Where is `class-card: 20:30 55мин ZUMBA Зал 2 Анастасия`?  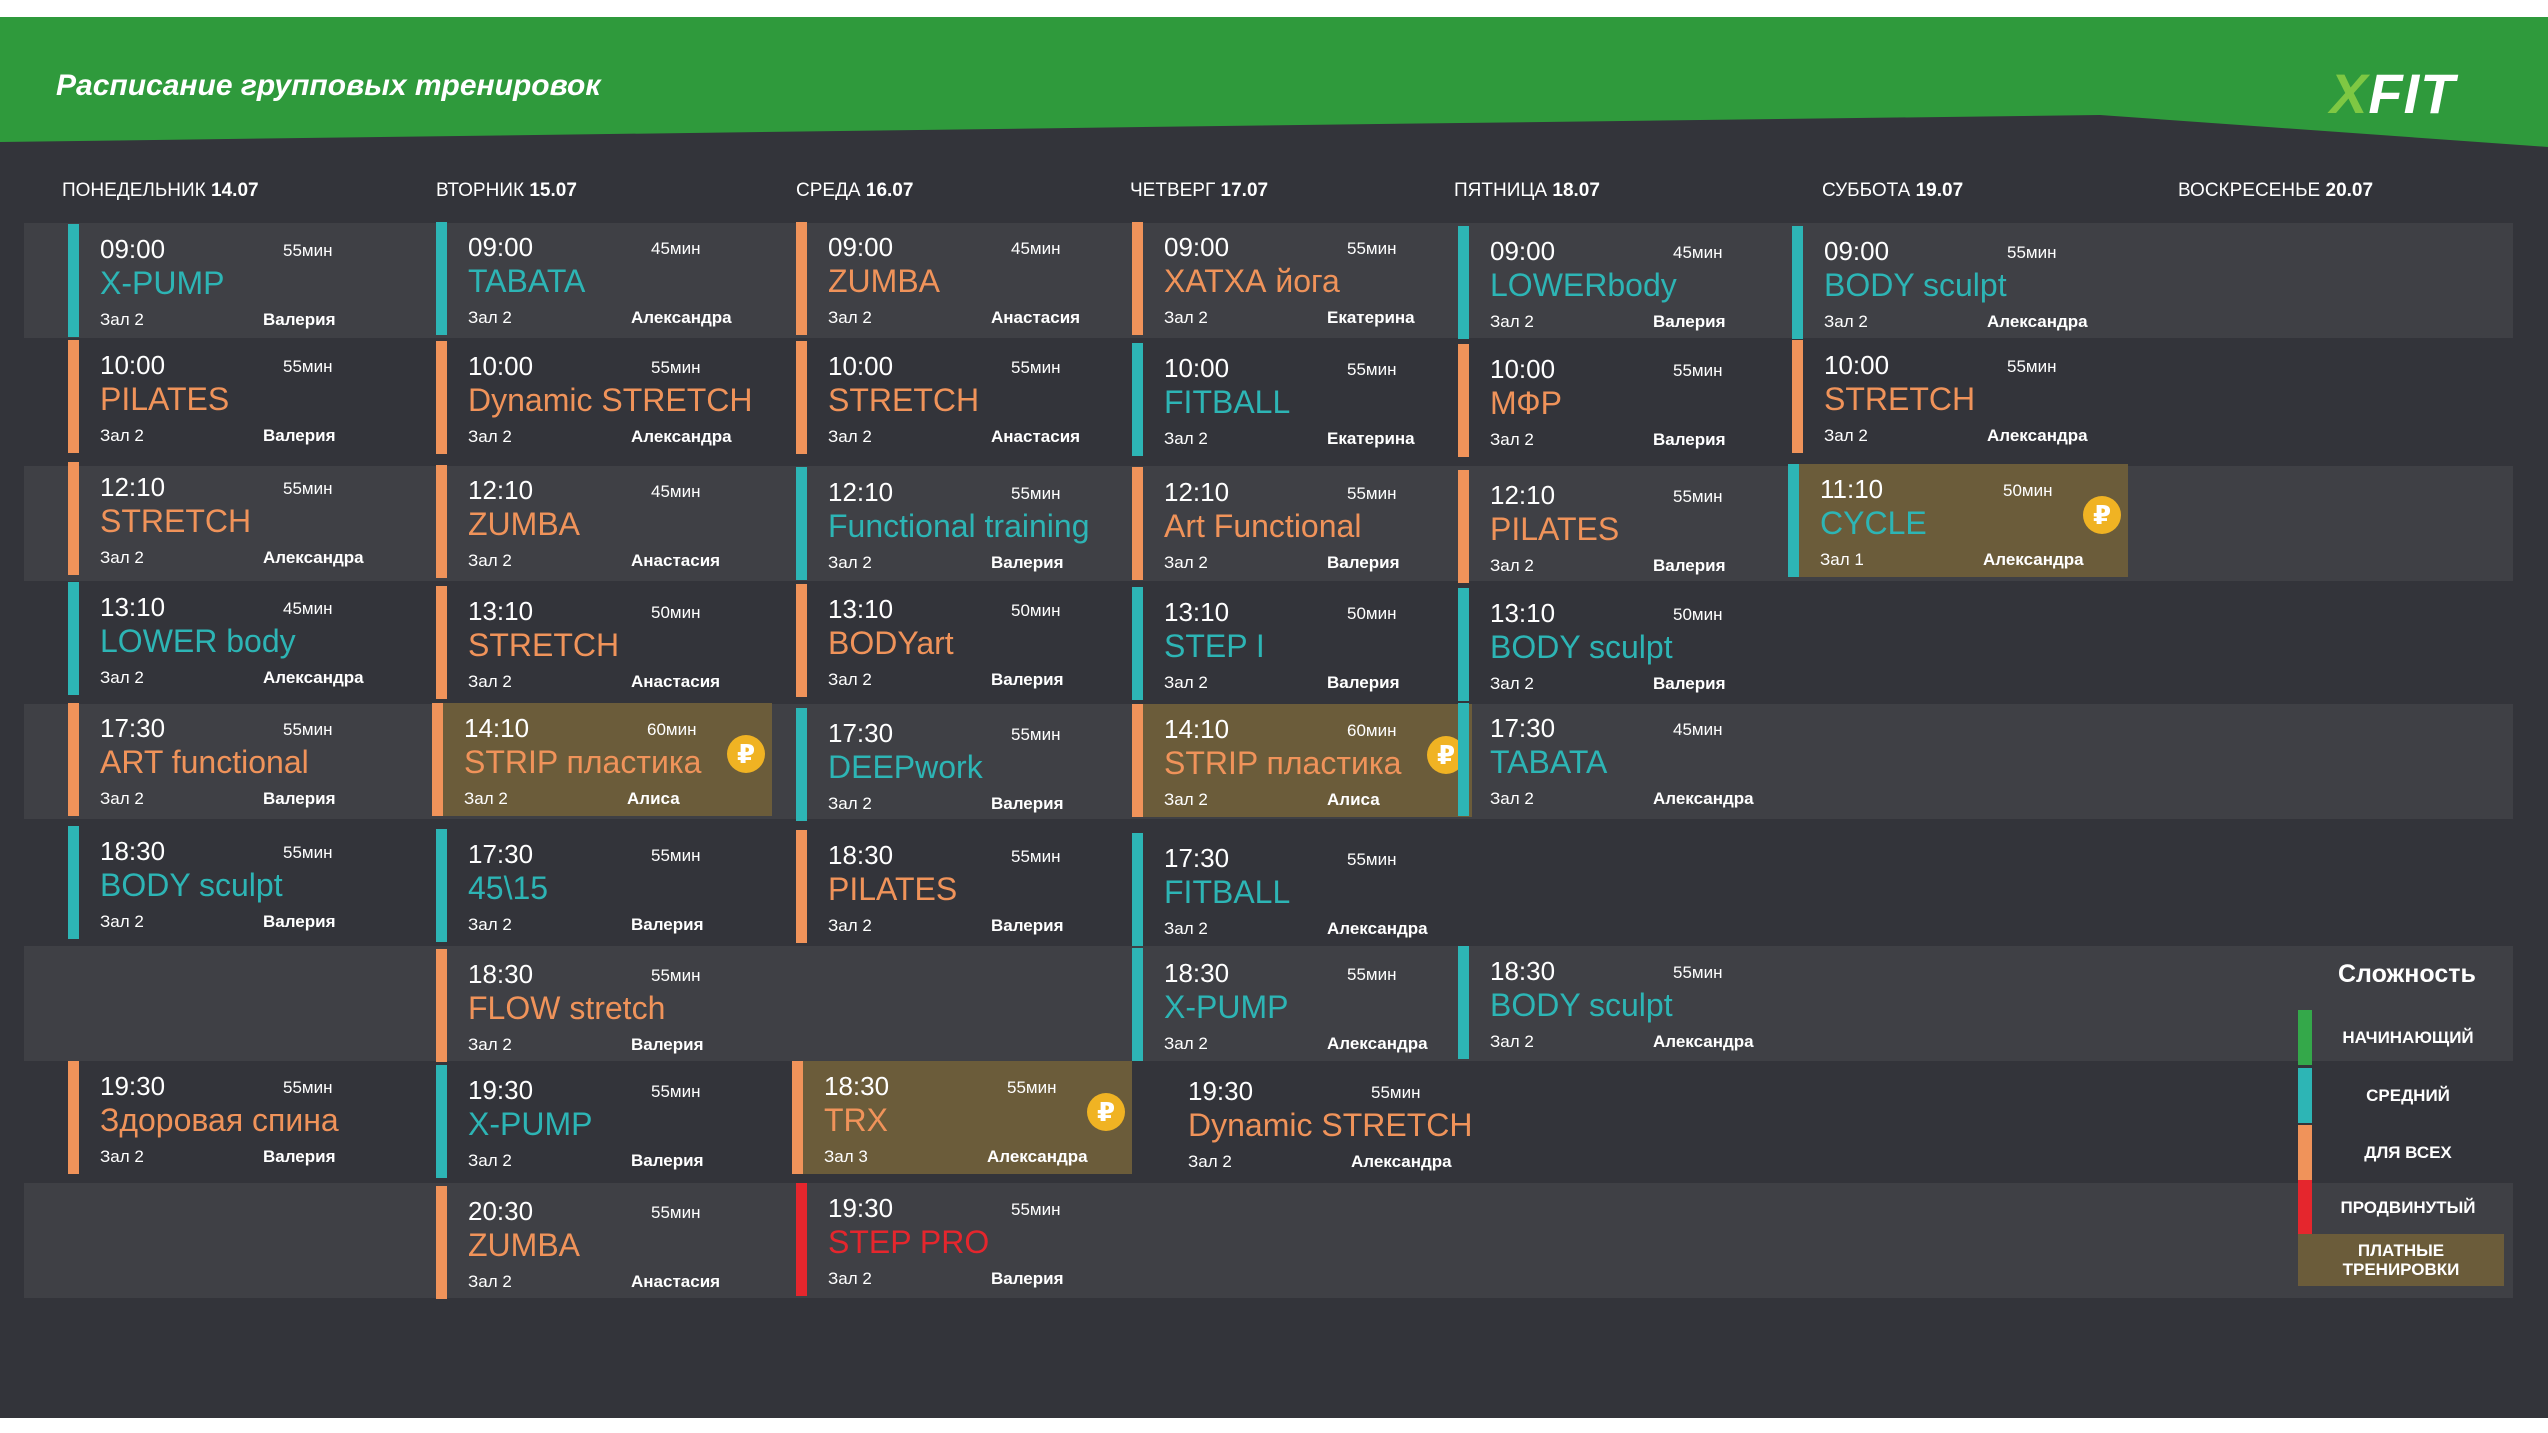 class-card: 20:30 55мин ZUMBA Зал 2 Анастасия is located at coordinates (606, 1242).